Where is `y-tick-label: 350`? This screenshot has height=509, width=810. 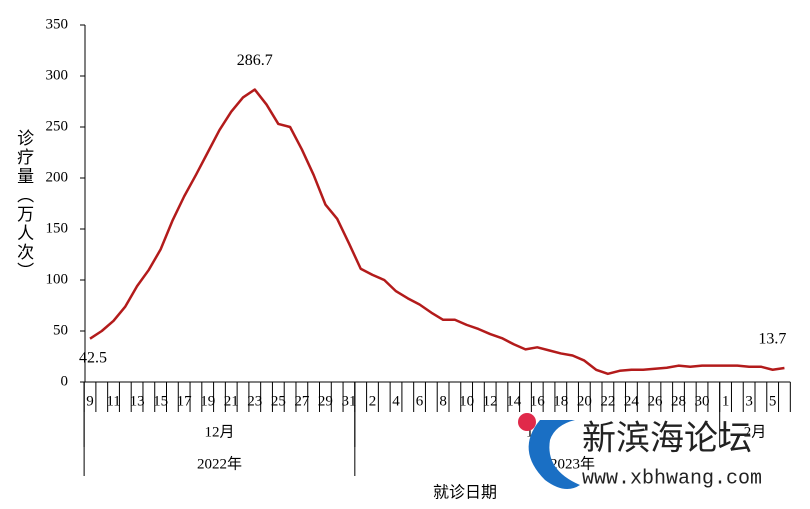
y-tick-label: 350 is located at coordinates (57, 24).